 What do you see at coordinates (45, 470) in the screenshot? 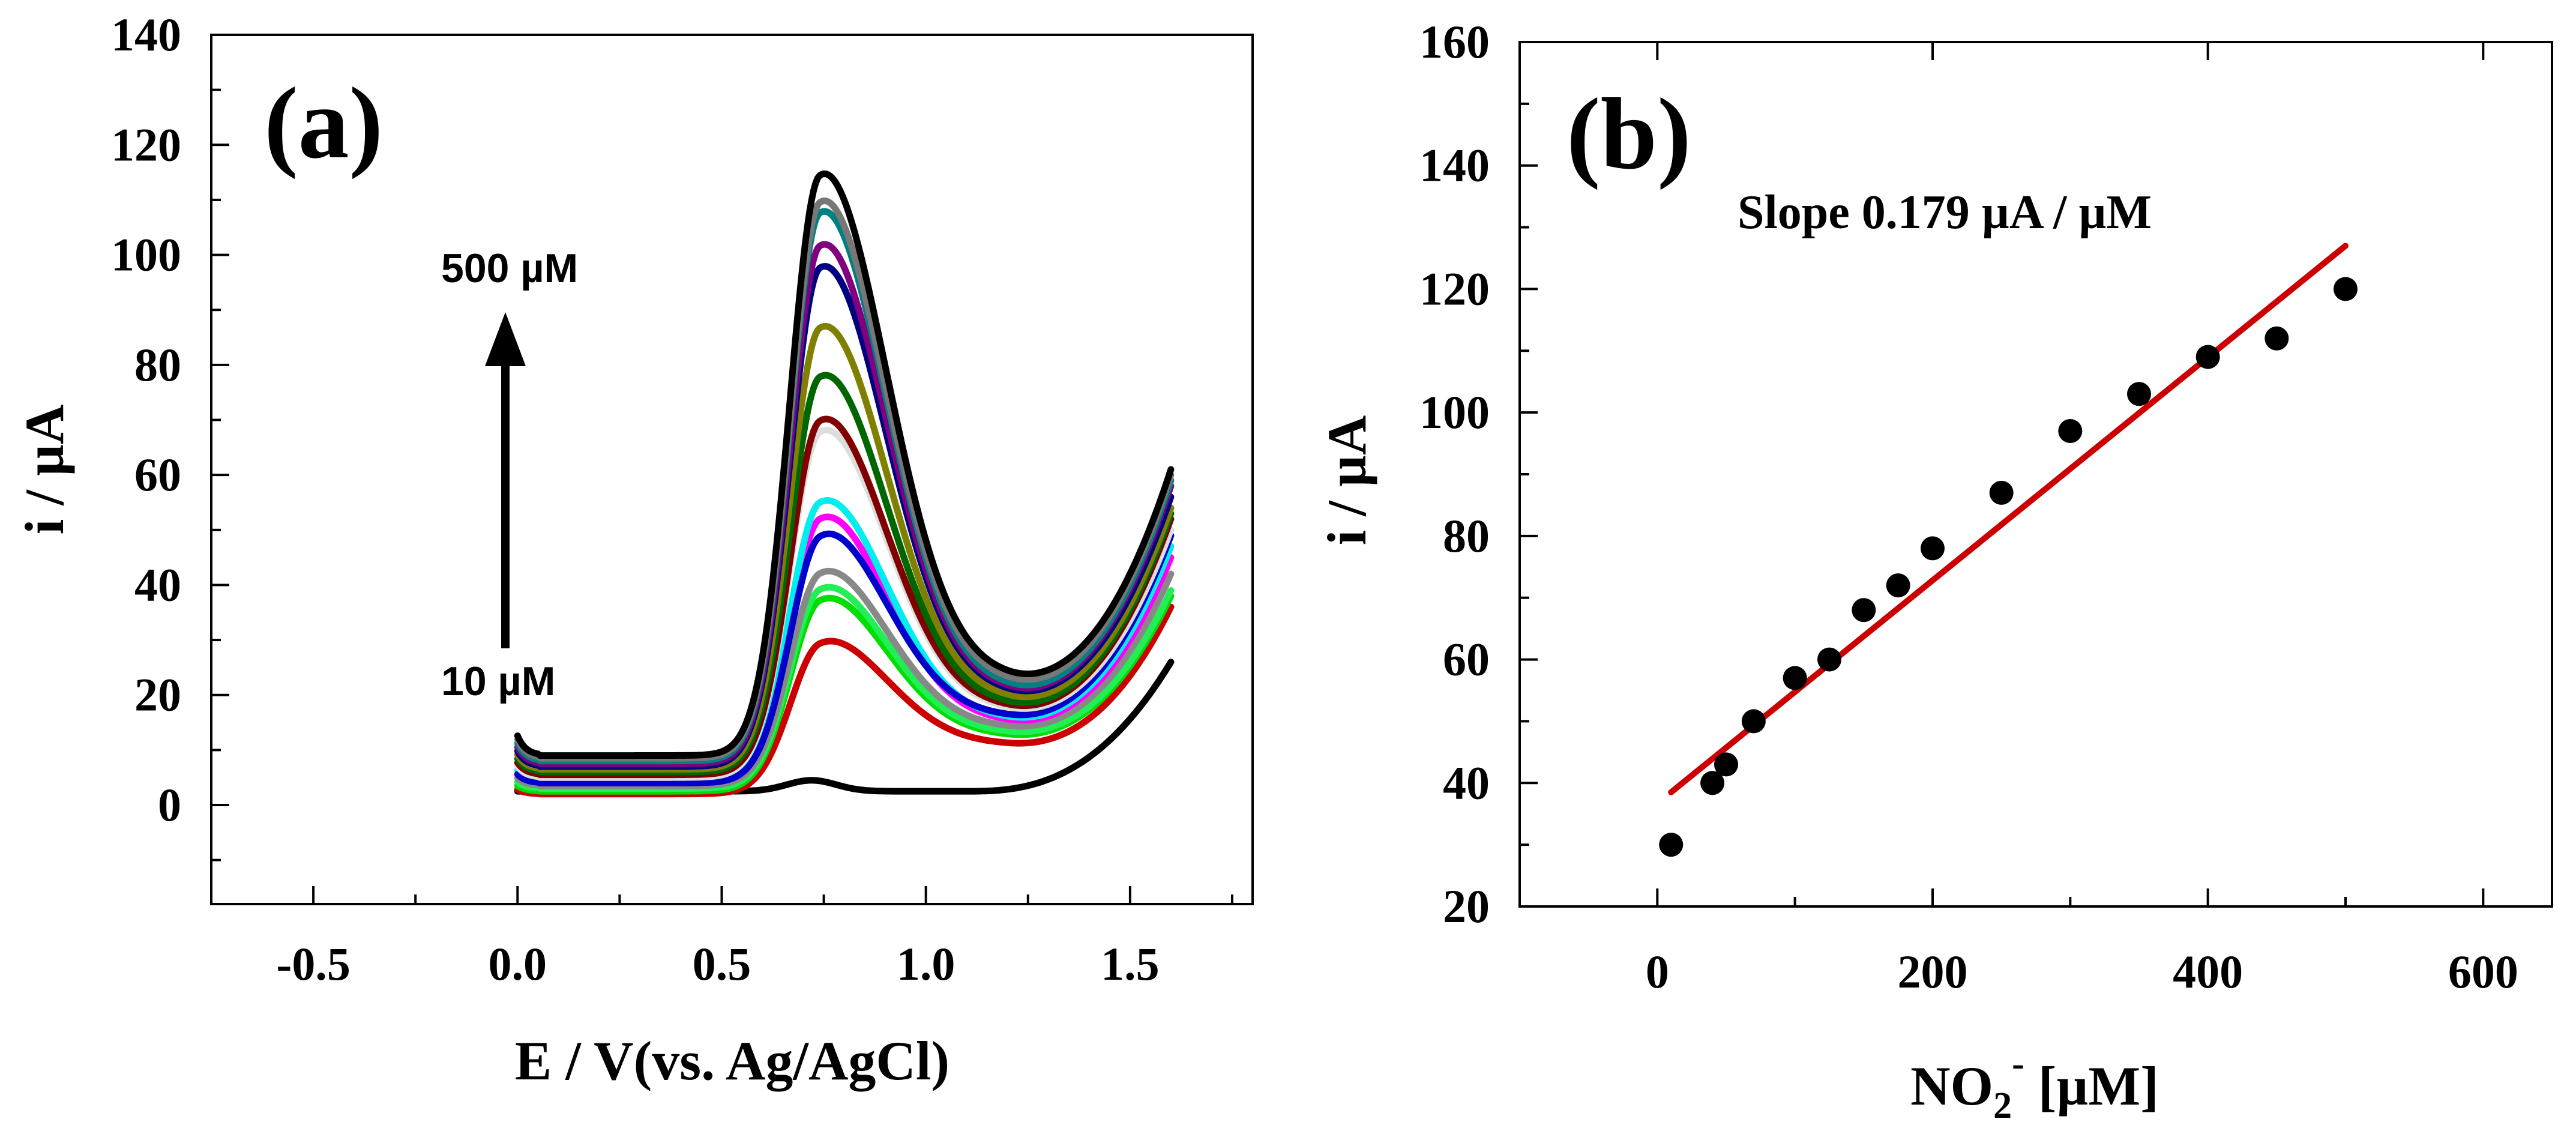
I see `panel-a-y-axis-label: i / µA` at bounding box center [45, 470].